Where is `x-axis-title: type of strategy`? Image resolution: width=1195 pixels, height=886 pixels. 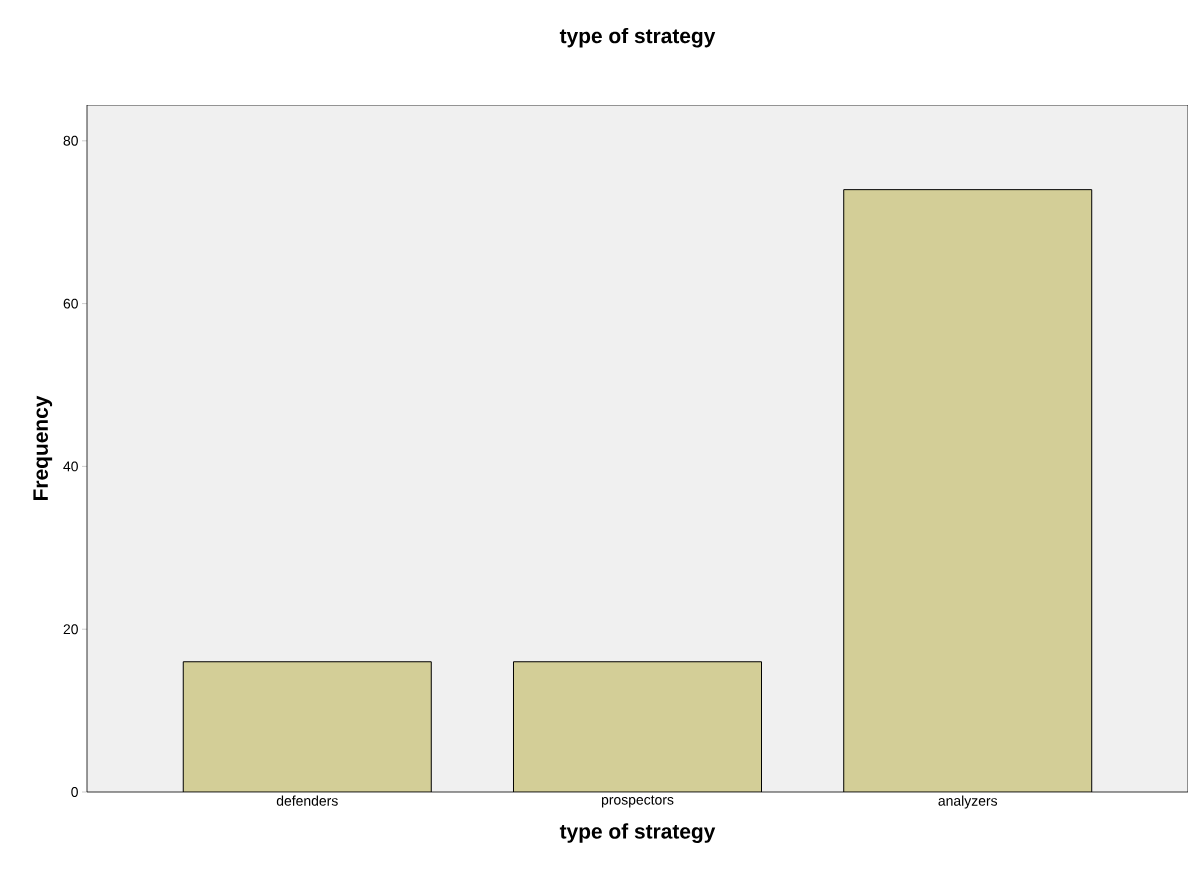 x-axis-title: type of strategy is located at coordinates (637, 833).